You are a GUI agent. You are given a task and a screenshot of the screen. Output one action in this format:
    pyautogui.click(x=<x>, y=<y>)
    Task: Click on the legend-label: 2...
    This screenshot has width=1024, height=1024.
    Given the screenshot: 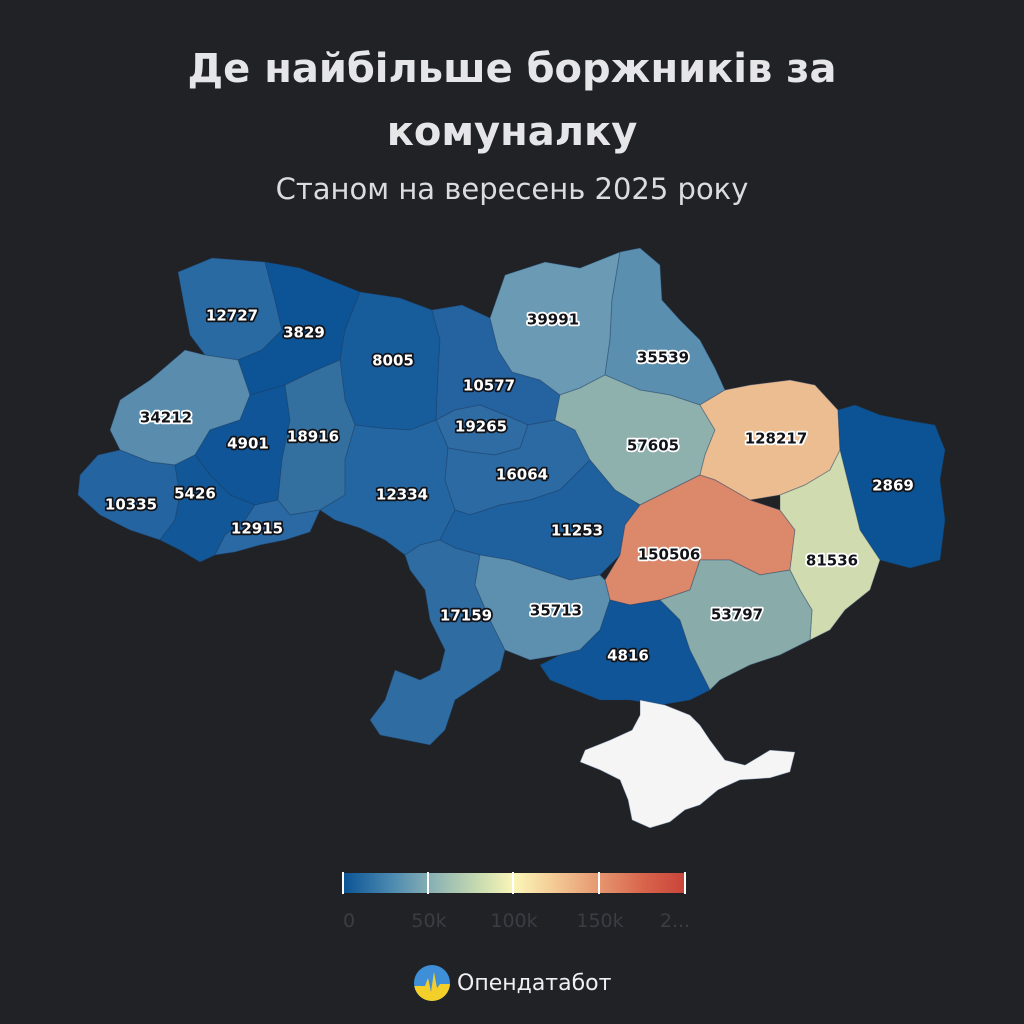 What is the action you would take?
    pyautogui.click(x=675, y=921)
    